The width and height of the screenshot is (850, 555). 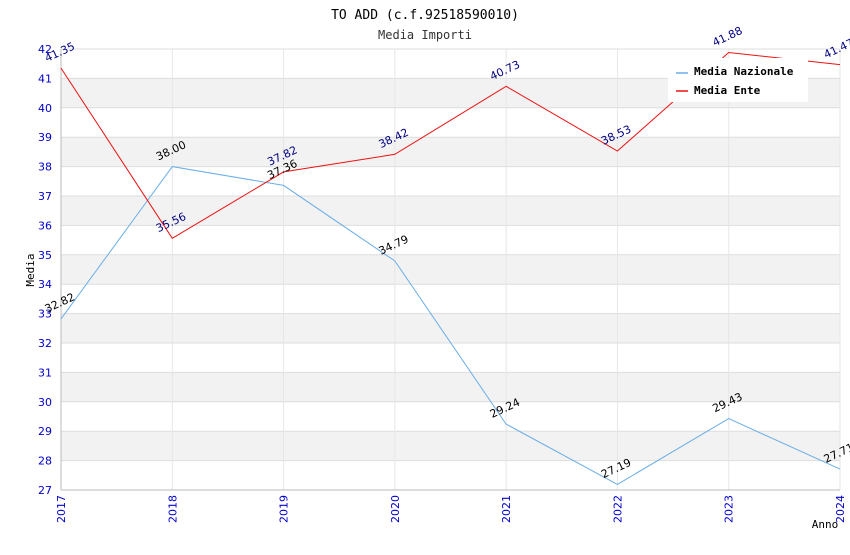 I want to click on legend: Media Nazionale Media Ente, so click(x=738, y=80).